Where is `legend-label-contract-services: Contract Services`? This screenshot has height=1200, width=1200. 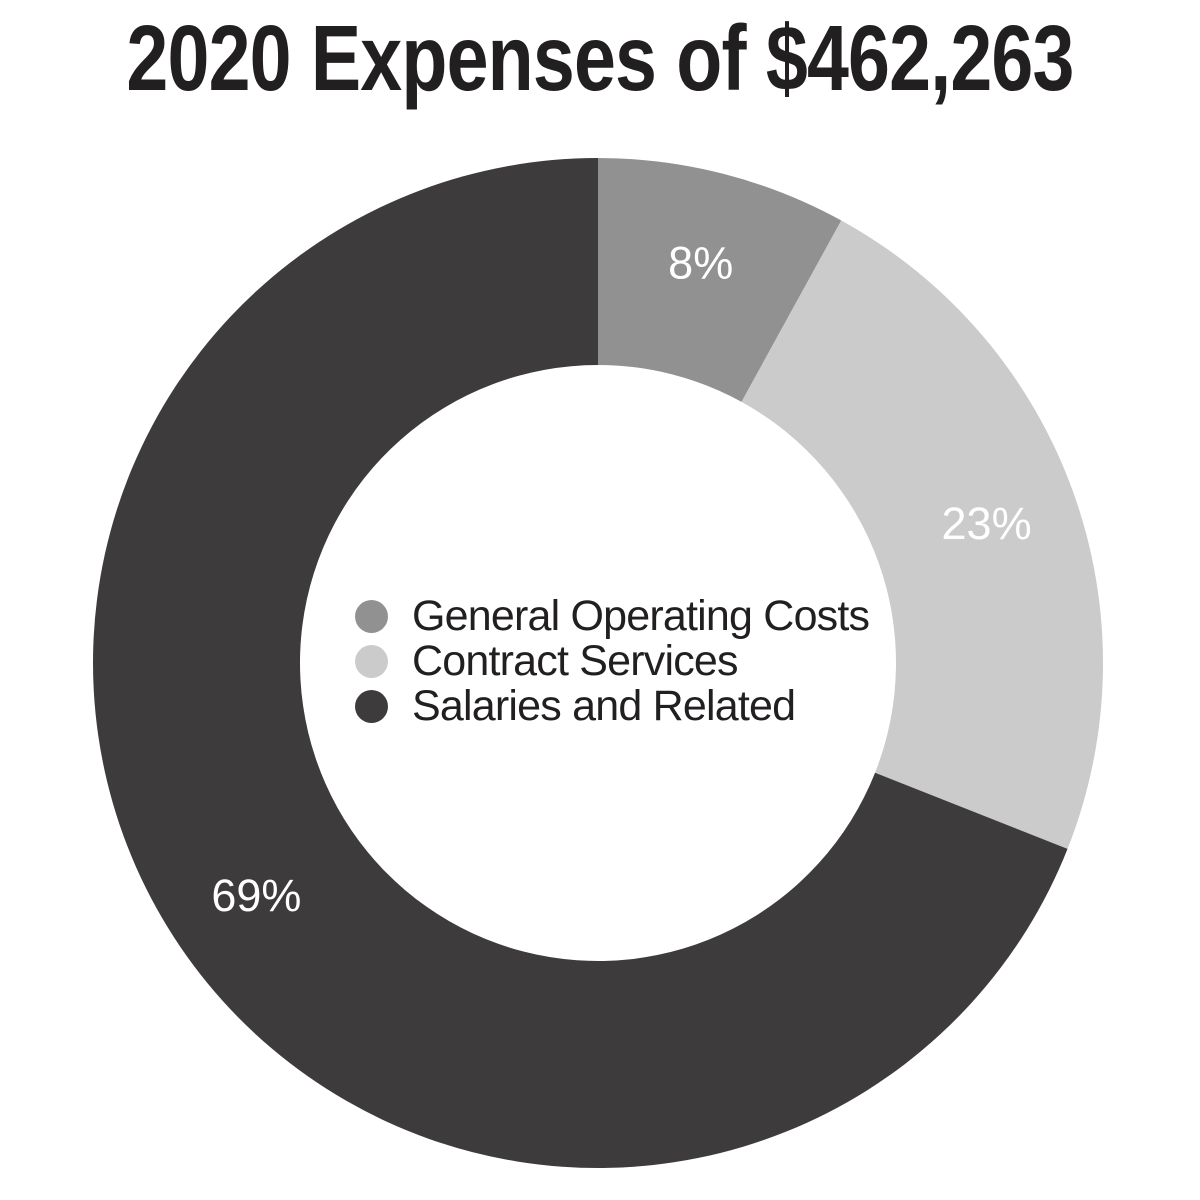 legend-label-contract-services: Contract Services is located at coordinates (575, 661).